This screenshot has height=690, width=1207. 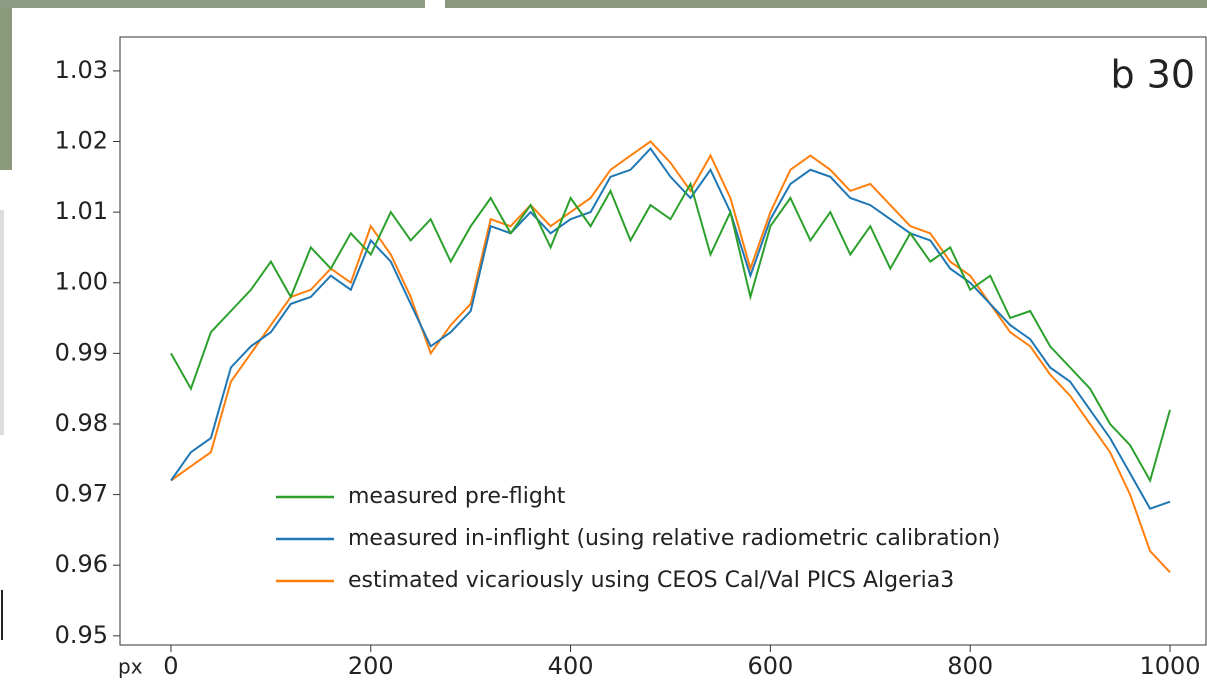 I want to click on y-tick-label: 0.96, so click(x=81, y=564).